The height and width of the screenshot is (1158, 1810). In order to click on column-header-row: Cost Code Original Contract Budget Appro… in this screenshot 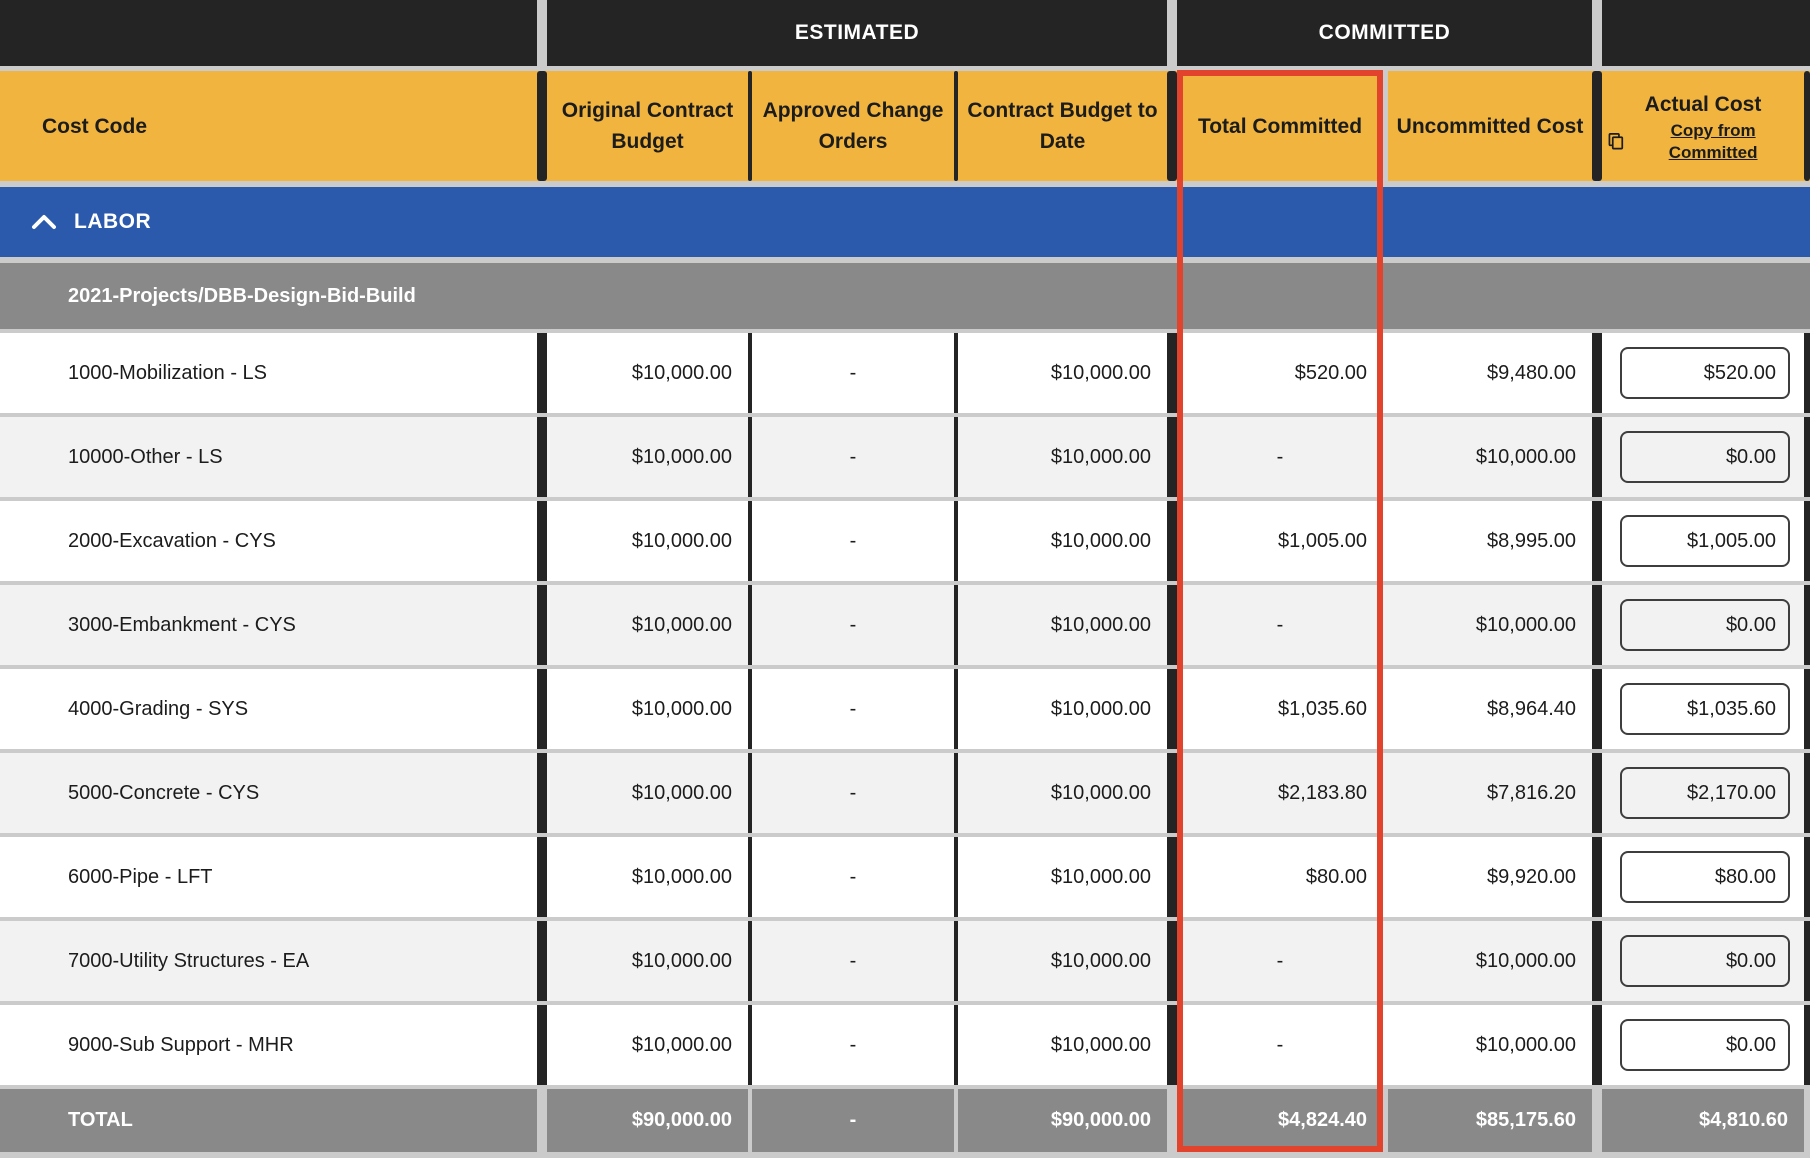, I will do `click(905, 126)`.